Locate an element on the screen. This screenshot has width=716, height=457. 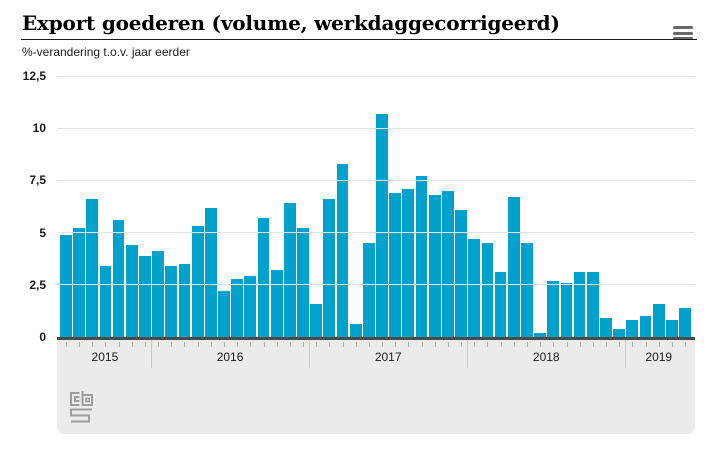
y-axis-tick-label: 0 is located at coordinates (42, 337).